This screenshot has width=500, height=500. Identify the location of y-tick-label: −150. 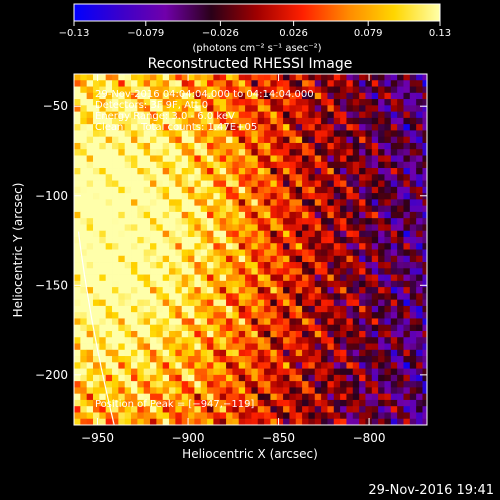
(51, 285).